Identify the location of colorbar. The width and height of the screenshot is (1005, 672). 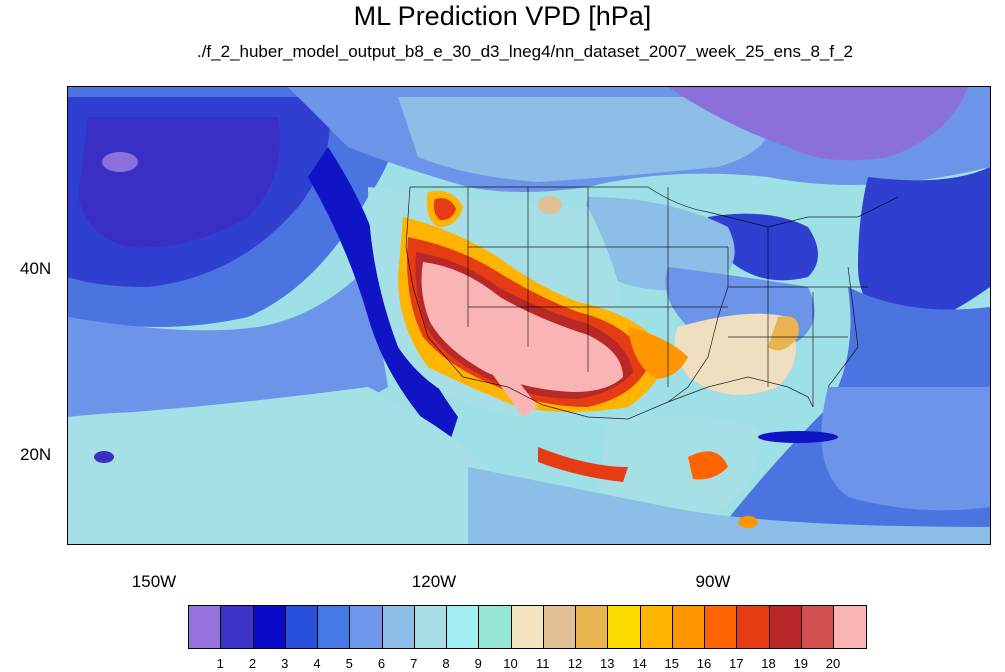
(528, 627).